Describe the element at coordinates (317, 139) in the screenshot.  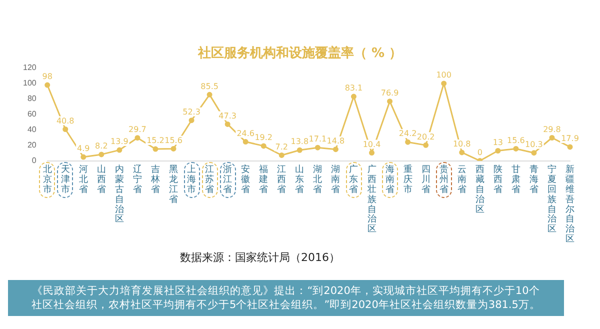
I see `data-label: 17.1` at that location.